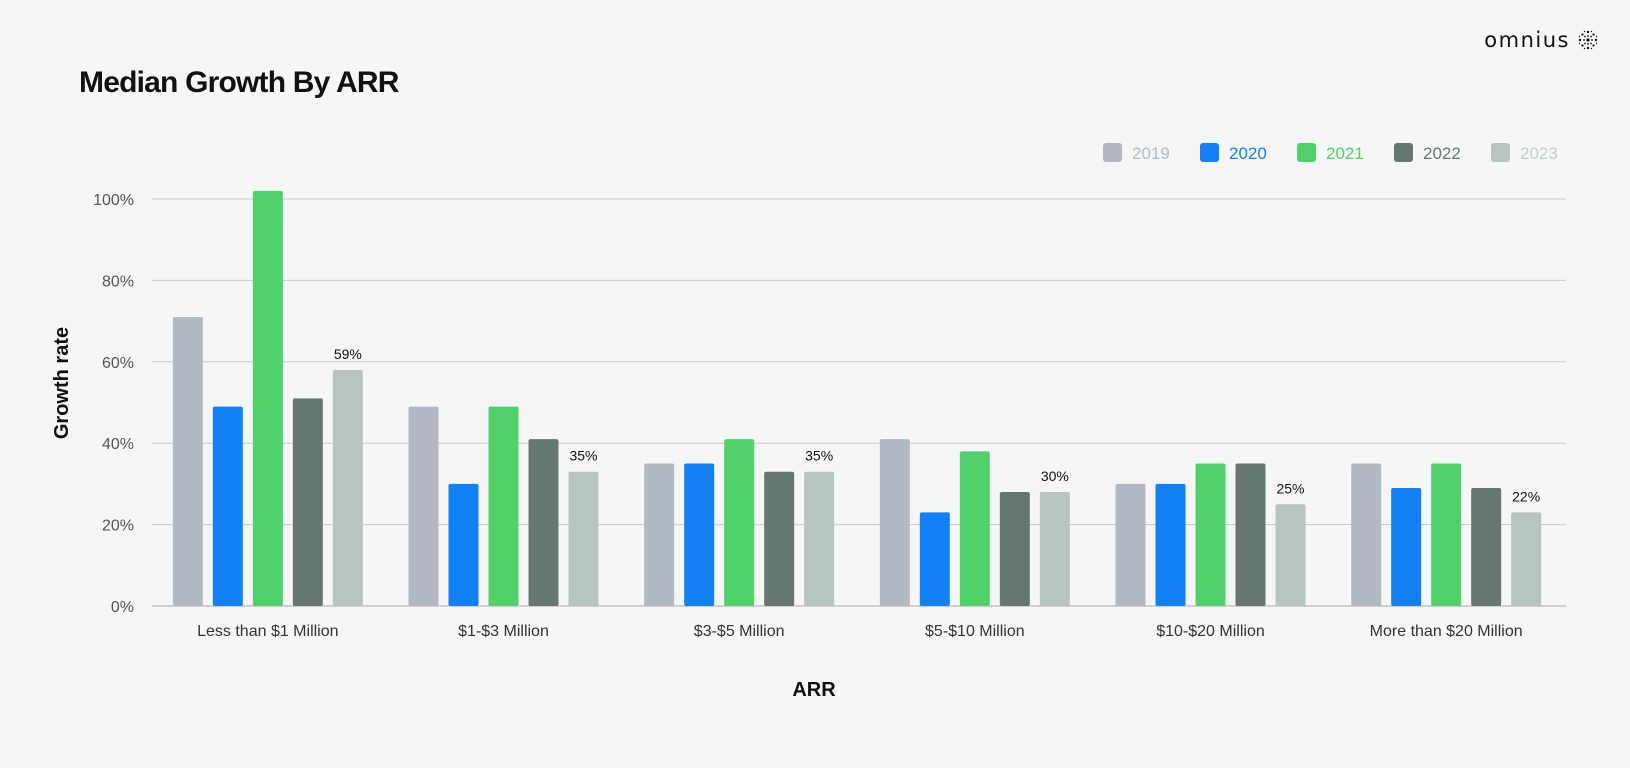 The width and height of the screenshot is (1630, 768). What do you see at coordinates (267, 631) in the screenshot?
I see `x-category-label: Less than $1 Million` at bounding box center [267, 631].